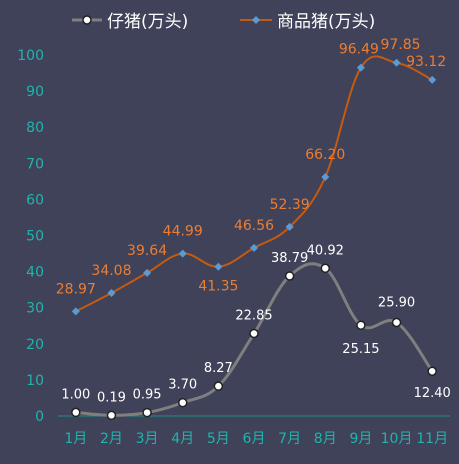  Describe the element at coordinates (76, 289) in the screenshot. I see `data-label-commercial-pig: 28.97` at that location.